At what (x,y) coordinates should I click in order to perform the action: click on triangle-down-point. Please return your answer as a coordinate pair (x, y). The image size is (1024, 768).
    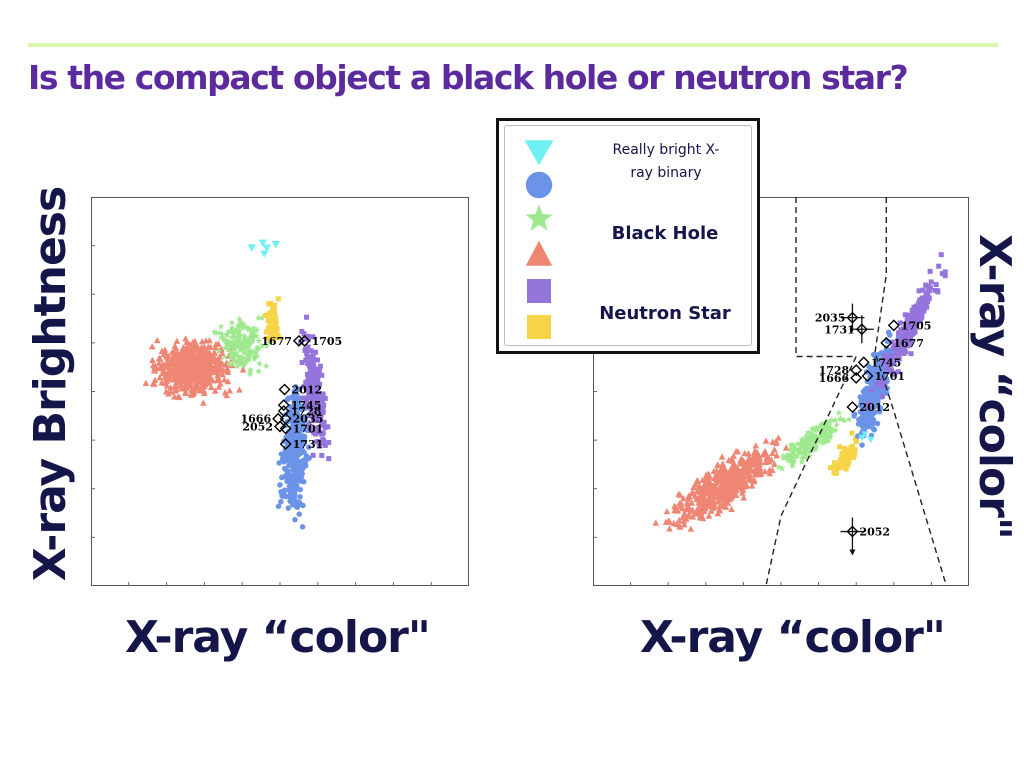
    Looking at the image, I should click on (862, 438).